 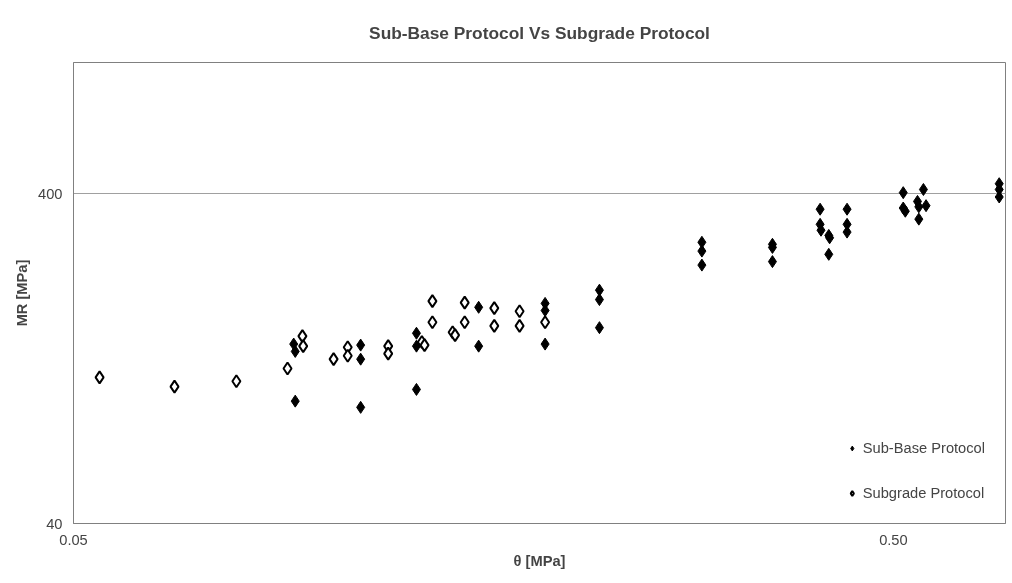 What do you see at coordinates (893, 539) in the screenshot?
I see `x-tick-label: 0.50` at bounding box center [893, 539].